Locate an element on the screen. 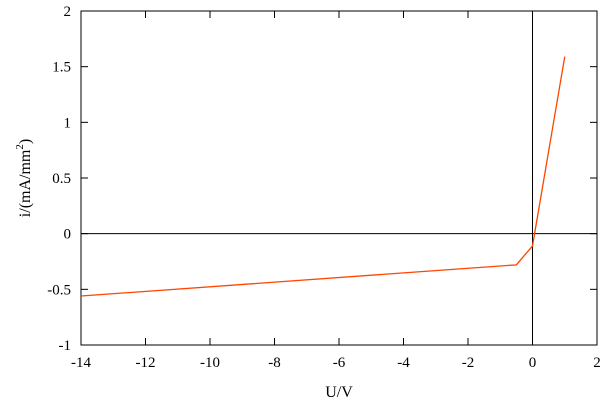  y-tick-labels: -1 -0.5 0 0.5 1 1.5 2 is located at coordinates (59, 179).